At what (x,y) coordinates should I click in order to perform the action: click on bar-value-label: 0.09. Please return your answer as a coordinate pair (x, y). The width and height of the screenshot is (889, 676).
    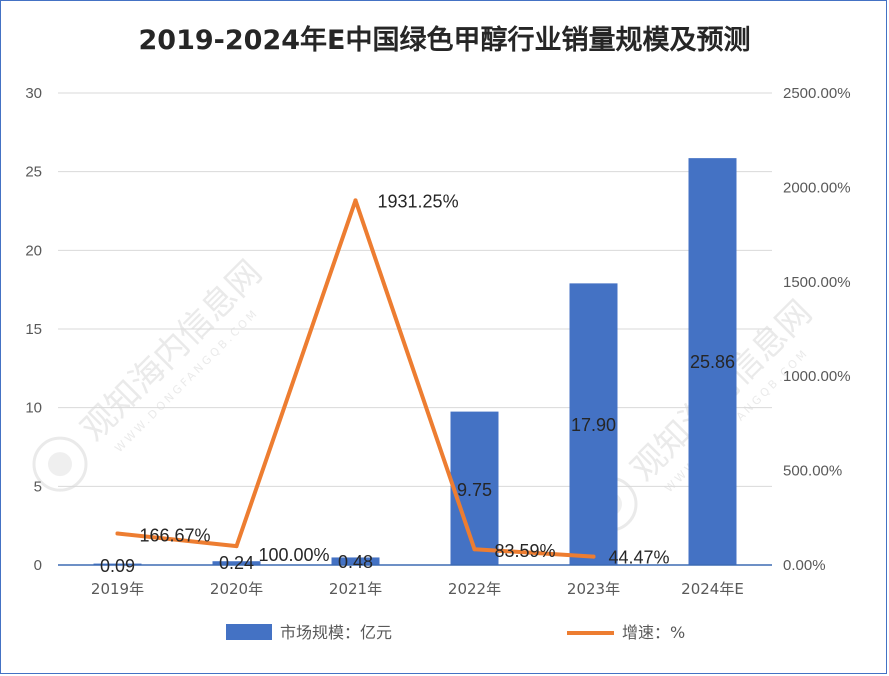
    Looking at the image, I should click on (117, 566).